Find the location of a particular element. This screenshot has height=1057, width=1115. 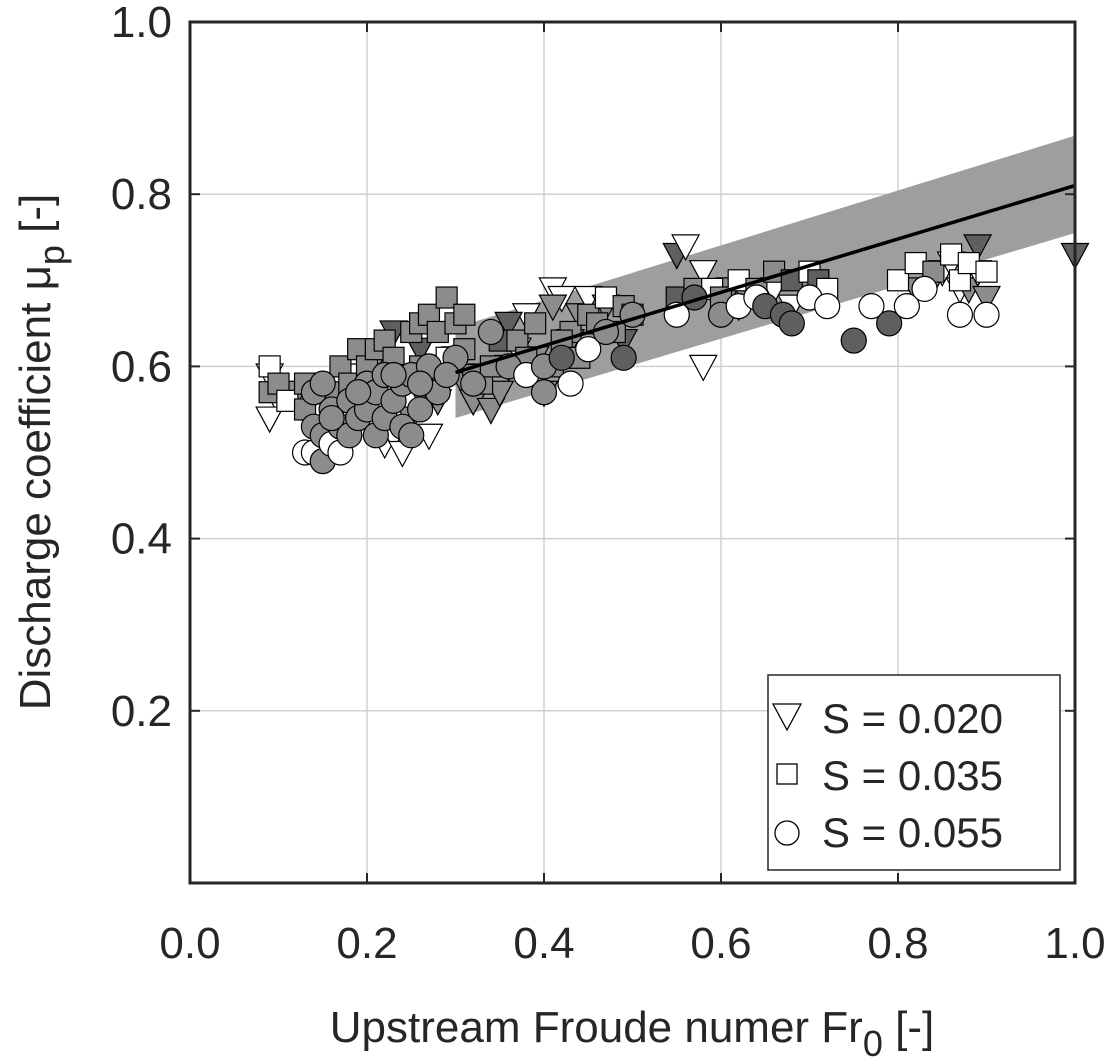

legend-circle-marker is located at coordinates (787, 833).